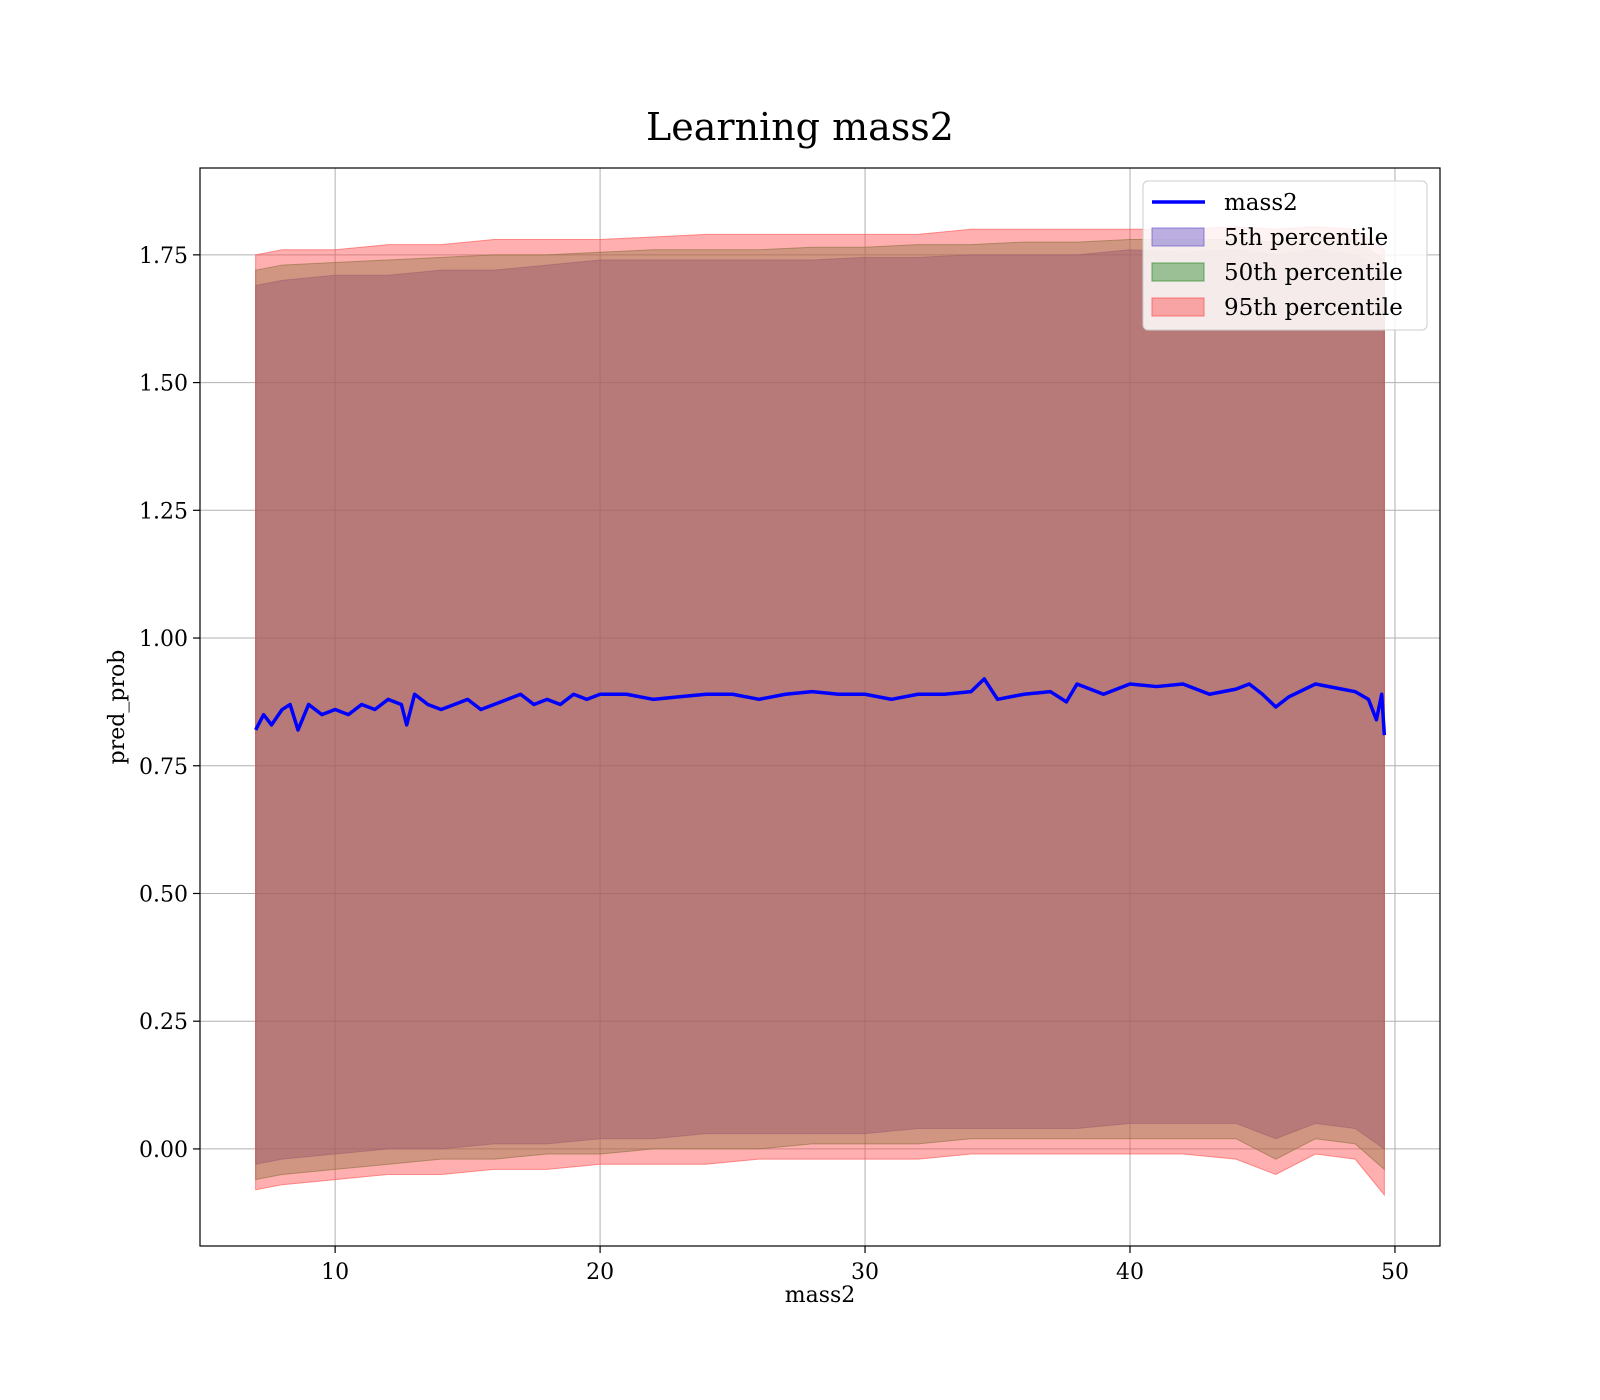 The height and width of the screenshot is (1400, 1600). What do you see at coordinates (1130, 1272) in the screenshot?
I see `x-tick-label: 40` at bounding box center [1130, 1272].